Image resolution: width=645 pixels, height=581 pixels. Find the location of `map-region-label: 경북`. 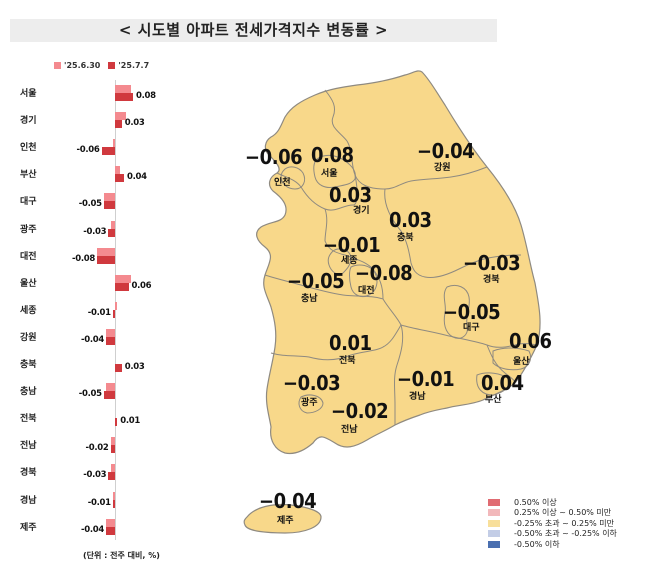

map-region-label: 경북 is located at coordinates (491, 280).